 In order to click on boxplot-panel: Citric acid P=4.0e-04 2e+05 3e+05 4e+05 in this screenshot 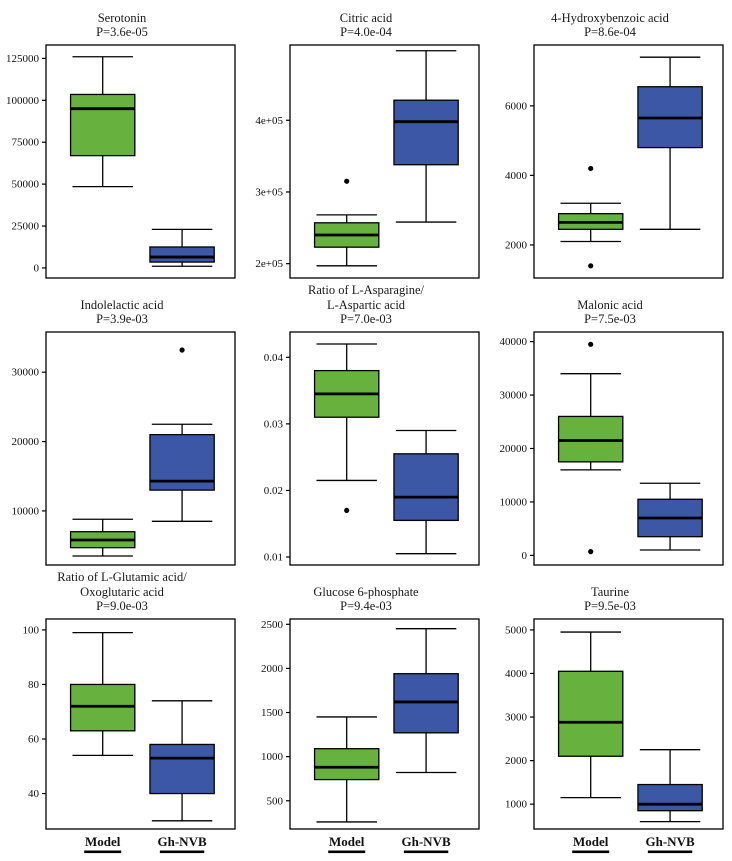, I will do `click(366, 143)`.